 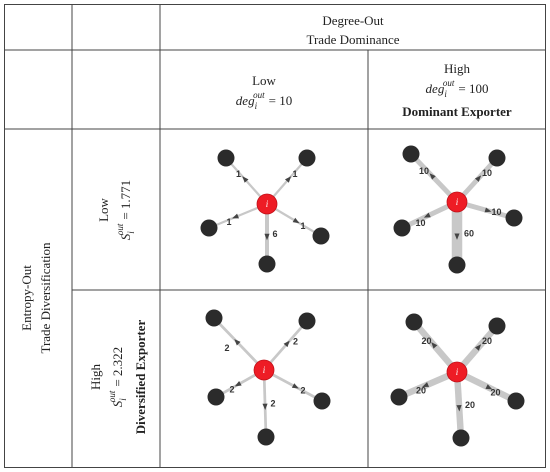 What do you see at coordinates (45, 298) in the screenshot?
I see `row-group-subtitle: Trade Diversification` at bounding box center [45, 298].